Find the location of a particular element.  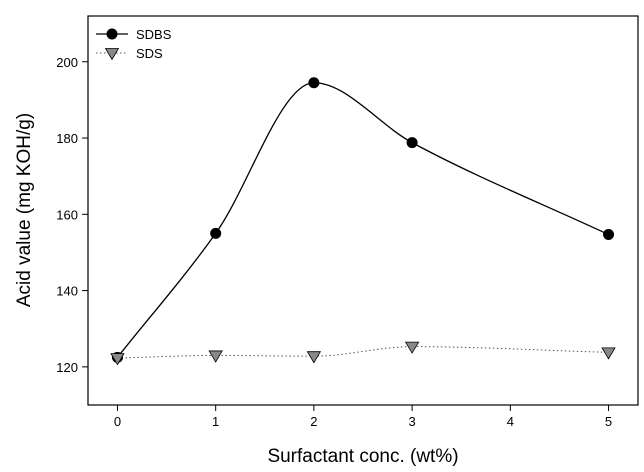

y-tick-label: 160 is located at coordinates (67, 214).